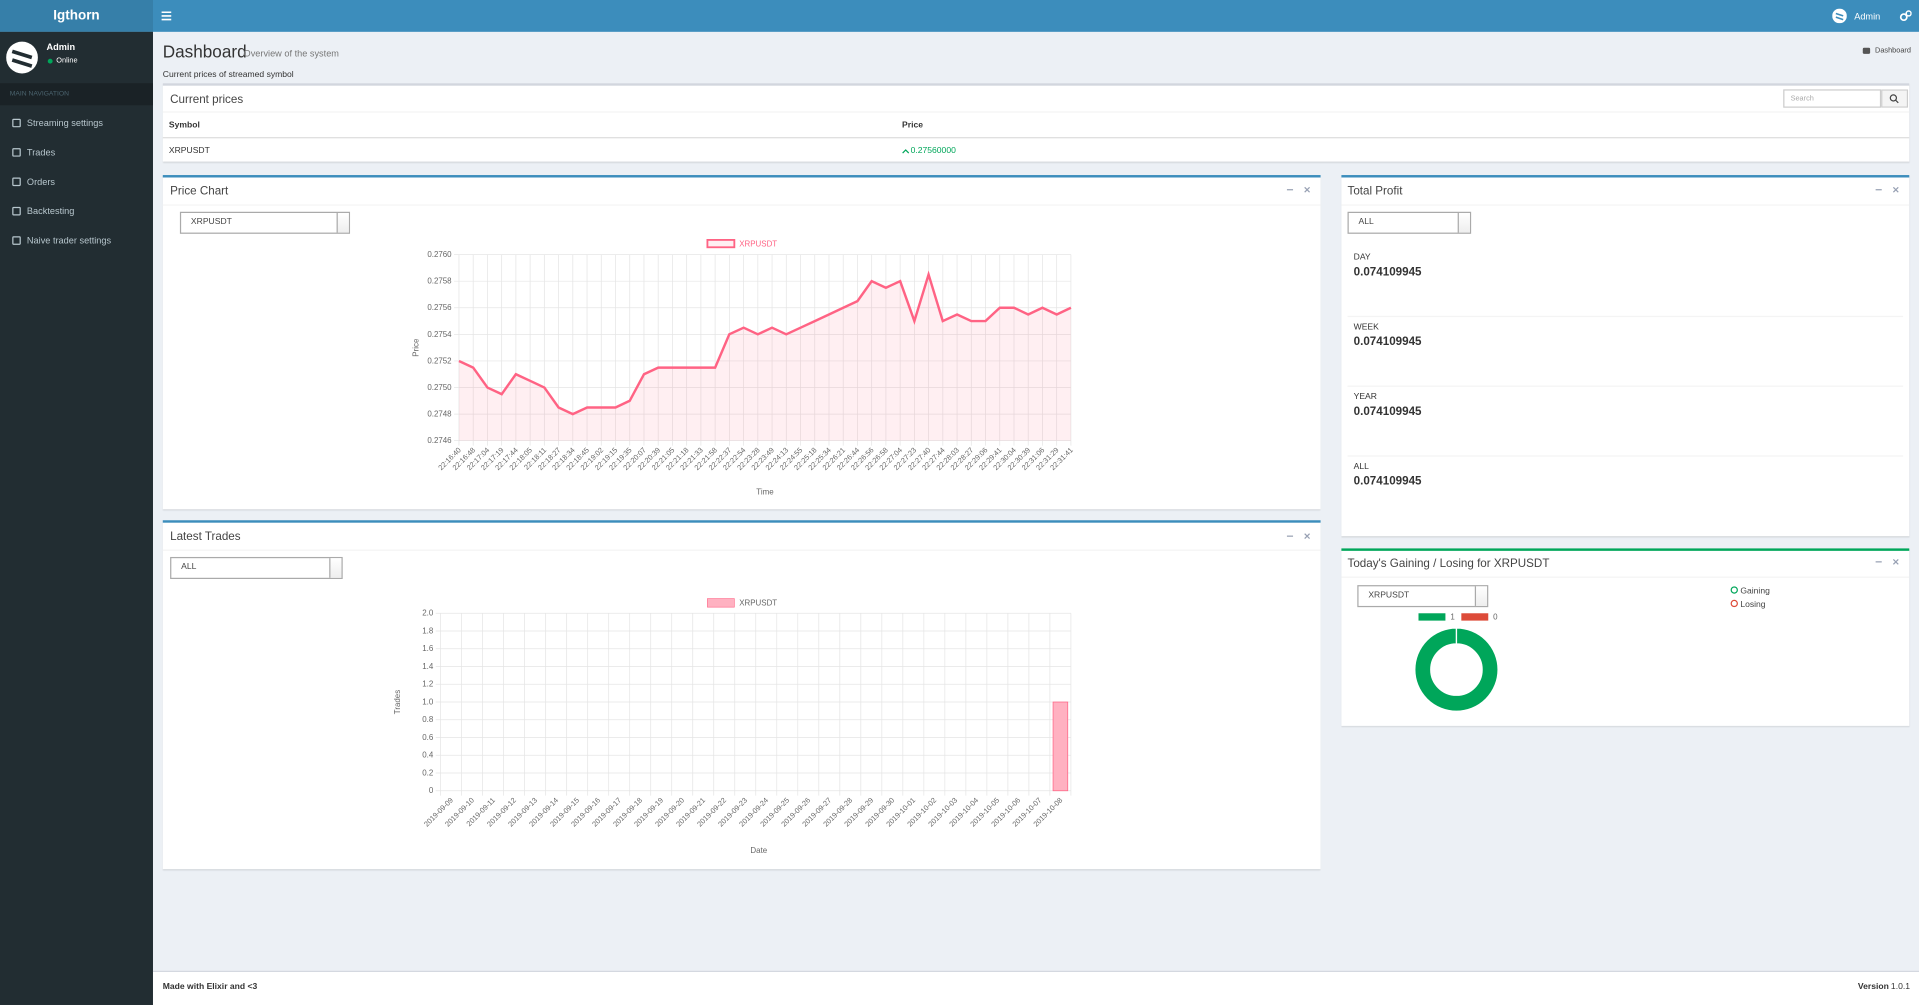 The width and height of the screenshot is (1919, 1005). Describe the element at coordinates (439, 307) in the screenshot. I see `y-tick-label: 0.2756` at that location.